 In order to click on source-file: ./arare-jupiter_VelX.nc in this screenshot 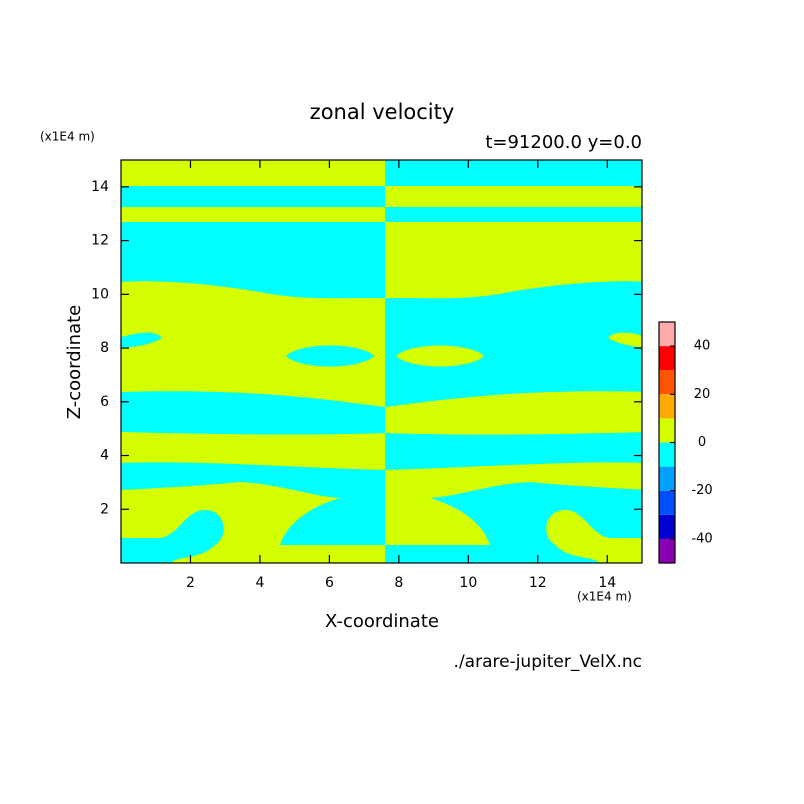, I will do `click(548, 662)`.